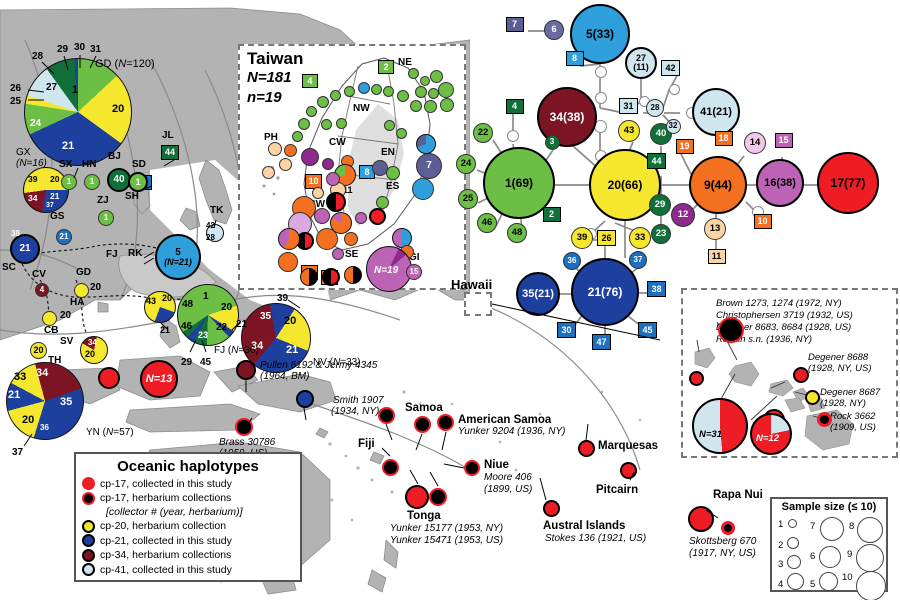 The height and width of the screenshot is (600, 900). I want to click on taiwan-region-SW: SW, so click(317, 204).